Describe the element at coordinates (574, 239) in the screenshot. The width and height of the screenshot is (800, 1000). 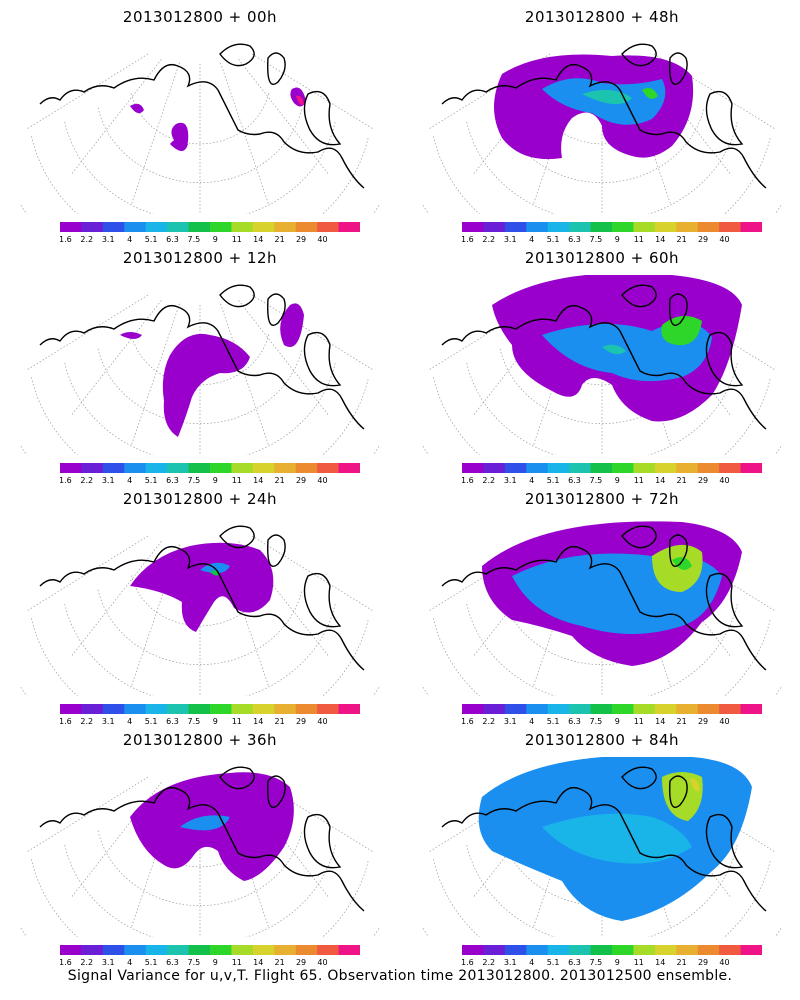
I see `colorbar-tick-label: 6.3` at that location.